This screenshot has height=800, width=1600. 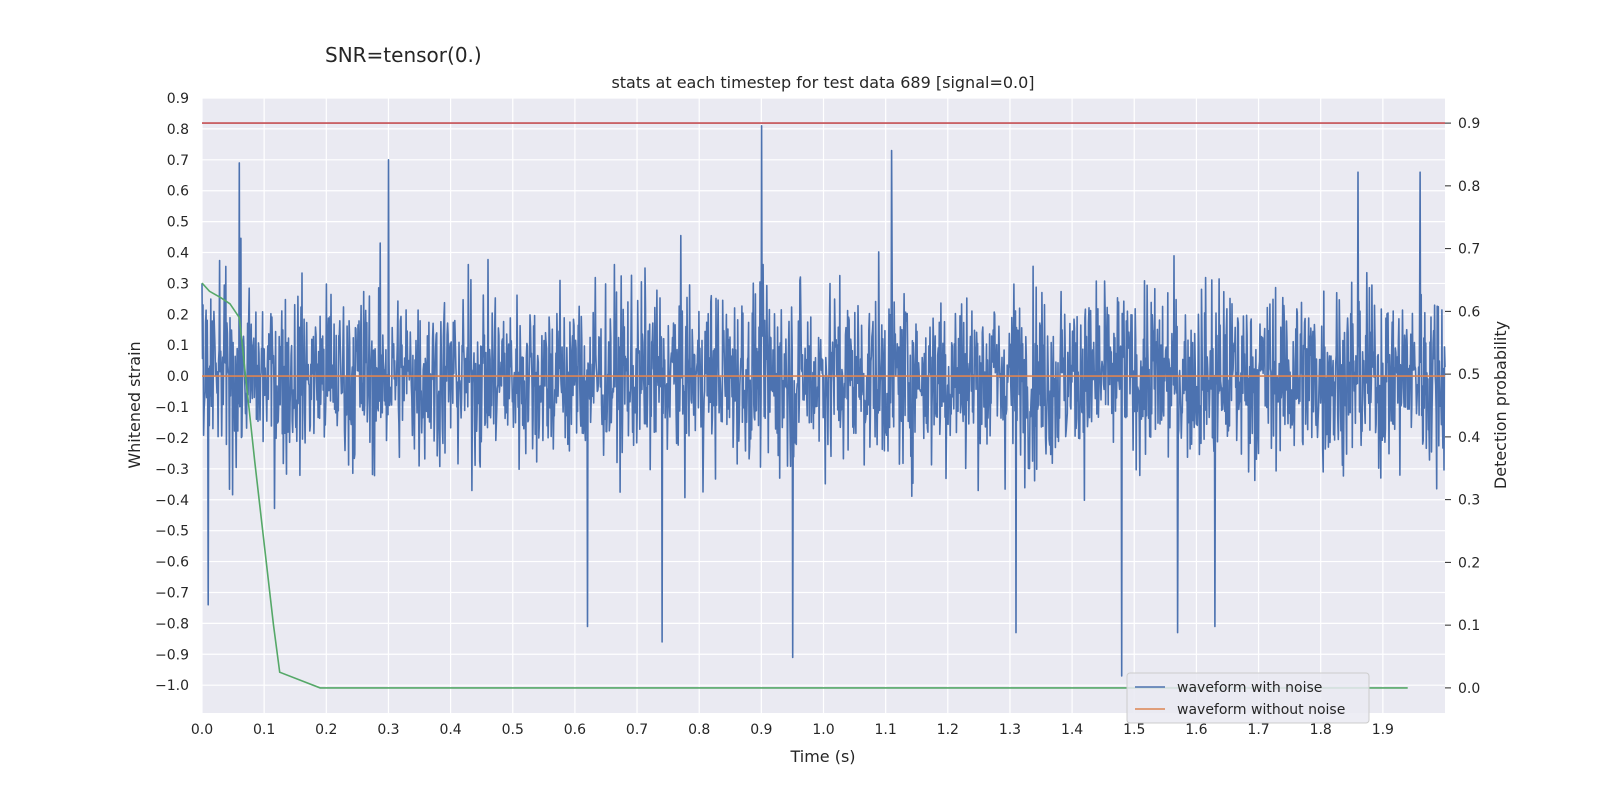 What do you see at coordinates (637, 730) in the screenshot?
I see `x-tick-label: 0.7` at bounding box center [637, 730].